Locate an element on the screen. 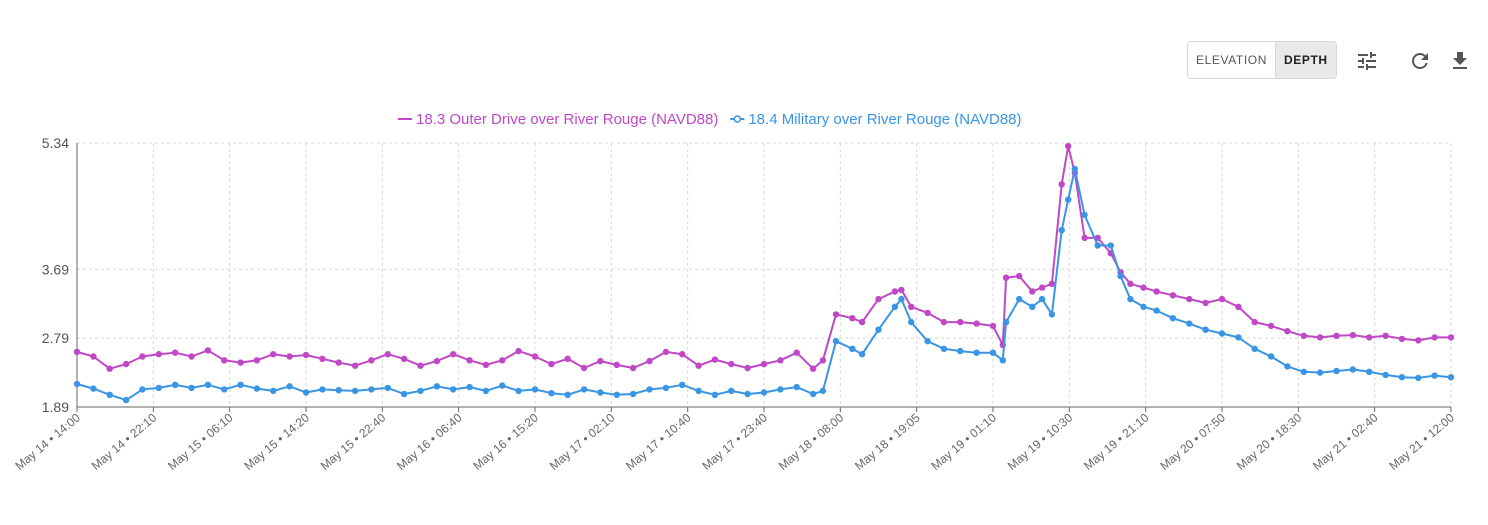  x-tick-label: May 20 • 18:30 is located at coordinates (1269, 441).